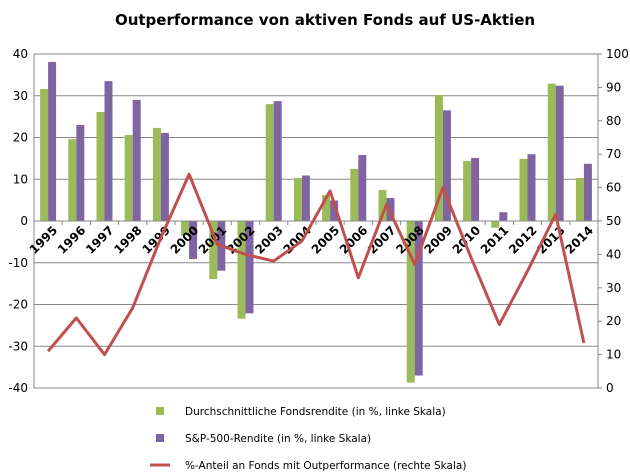 The height and width of the screenshot is (475, 630). Describe the element at coordinates (617, 54) in the screenshot. I see `y-right-tick-label: 100` at that location.